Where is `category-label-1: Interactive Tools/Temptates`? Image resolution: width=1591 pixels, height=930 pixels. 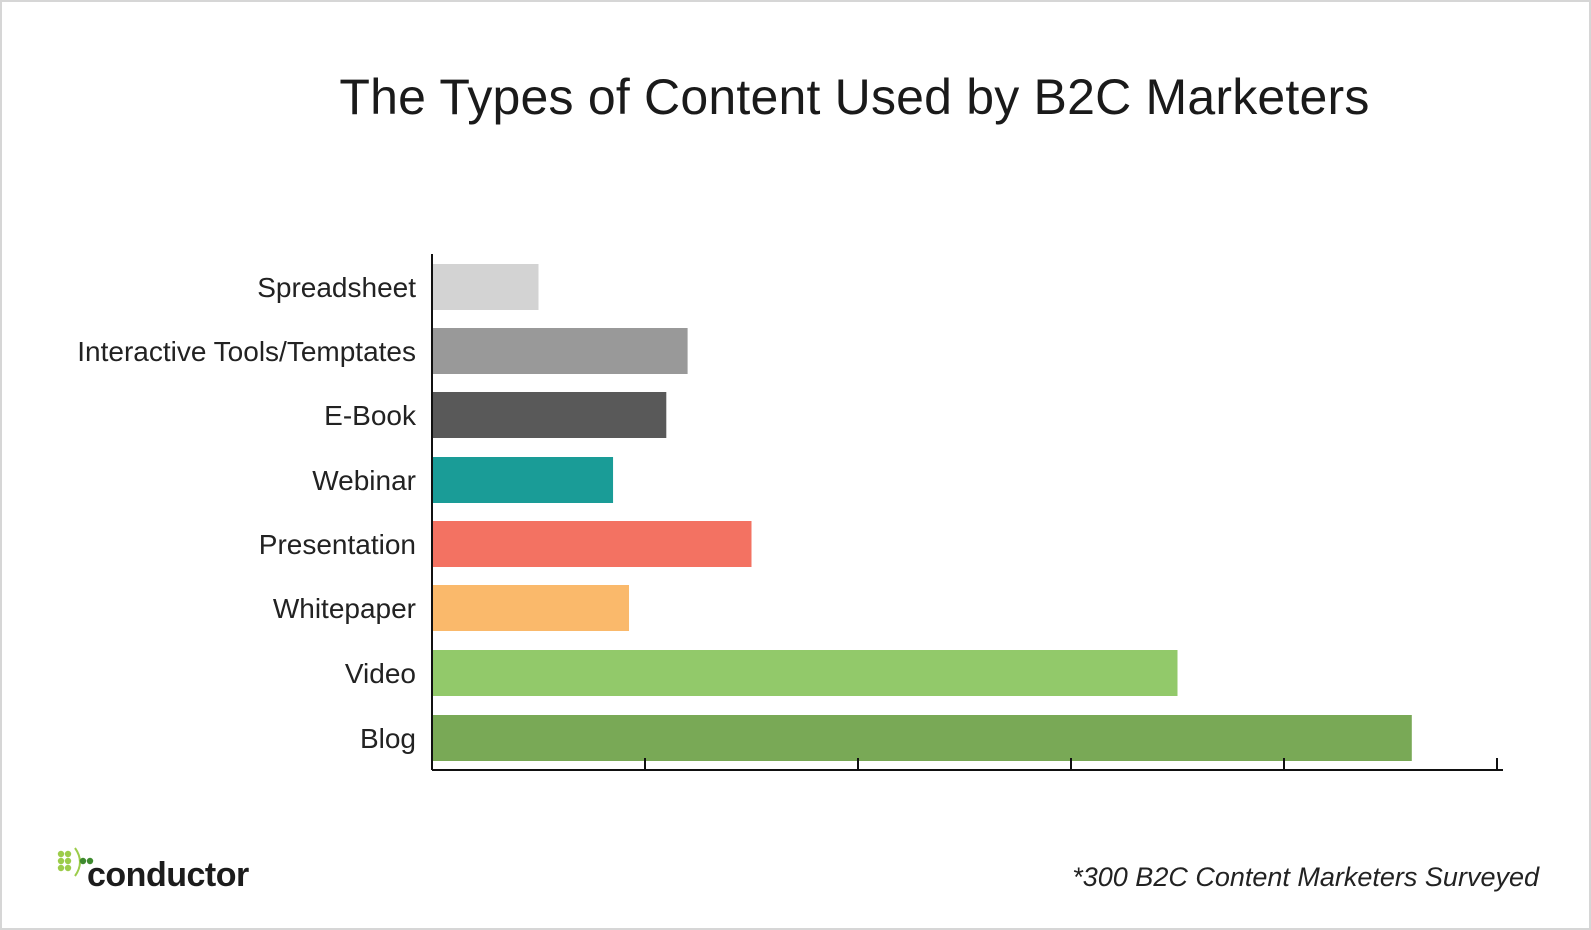 category-label-1: Interactive Tools/Temptates is located at coordinates (246, 351).